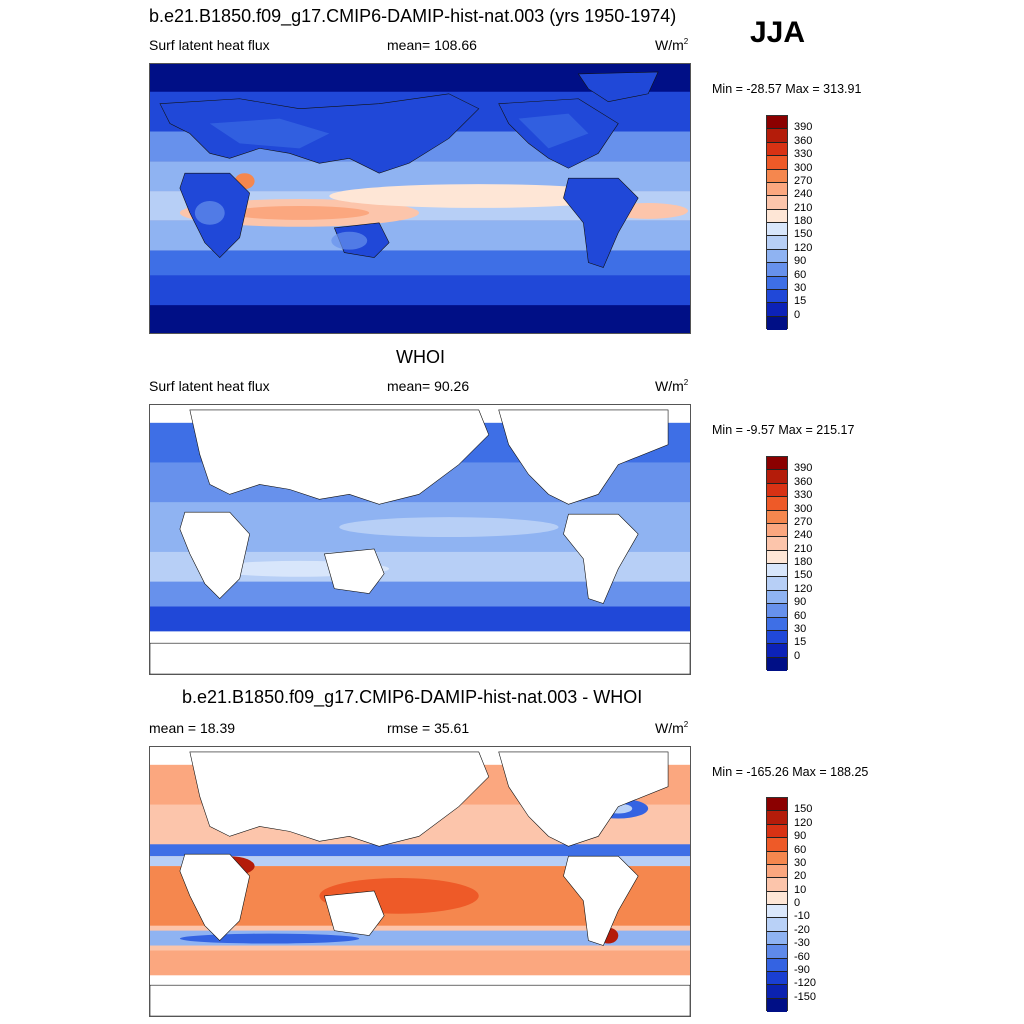 The image size is (1024, 1024). I want to click on panel1-map, so click(420, 198).